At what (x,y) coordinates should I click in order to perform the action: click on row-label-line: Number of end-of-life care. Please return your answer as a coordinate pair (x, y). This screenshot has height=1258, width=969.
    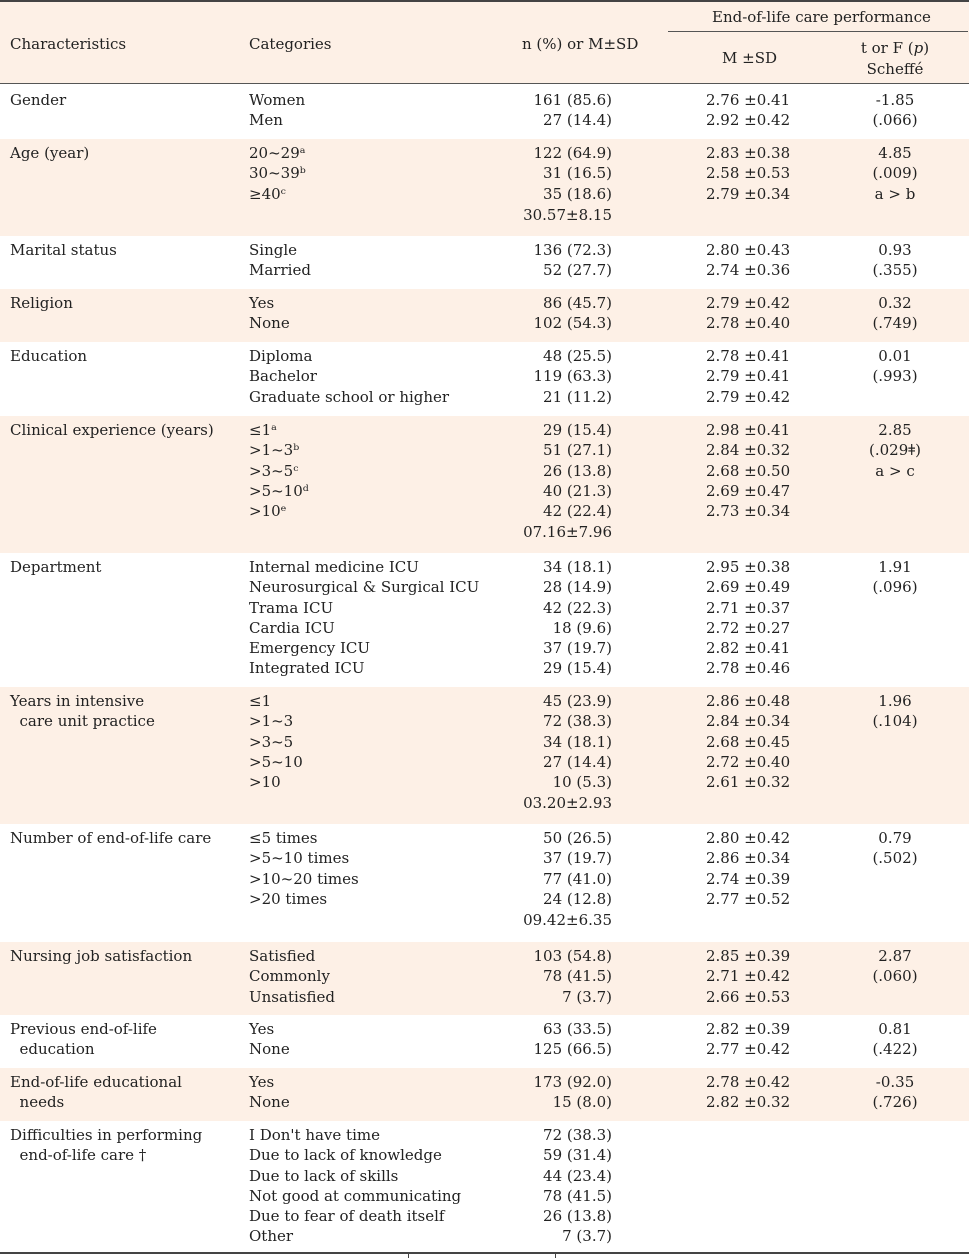
    Looking at the image, I should click on (111, 838).